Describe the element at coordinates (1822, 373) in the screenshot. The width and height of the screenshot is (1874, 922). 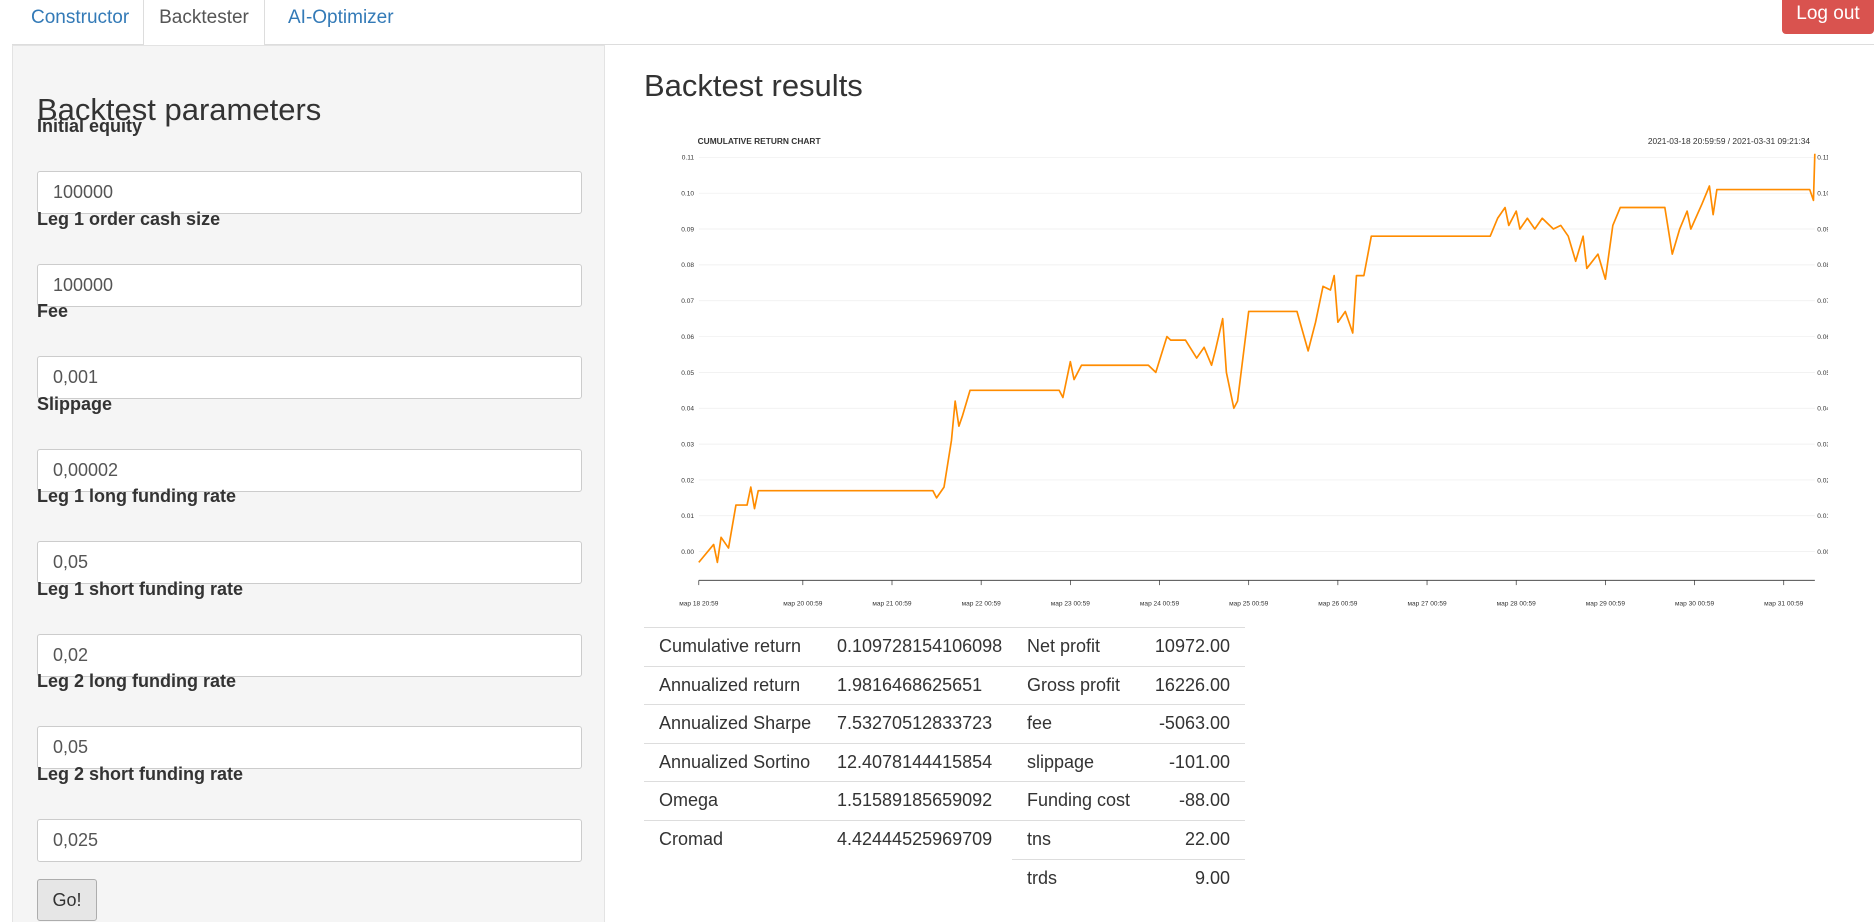
I see `y-tick-label-right: 0.05` at that location.